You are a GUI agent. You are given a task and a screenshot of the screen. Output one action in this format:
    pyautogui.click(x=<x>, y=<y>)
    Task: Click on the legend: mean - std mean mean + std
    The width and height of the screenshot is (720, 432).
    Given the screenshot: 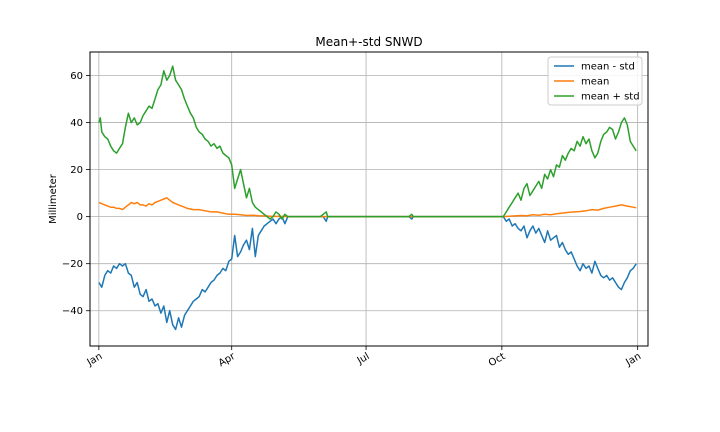 What is the action you would take?
    pyautogui.click(x=595, y=81)
    